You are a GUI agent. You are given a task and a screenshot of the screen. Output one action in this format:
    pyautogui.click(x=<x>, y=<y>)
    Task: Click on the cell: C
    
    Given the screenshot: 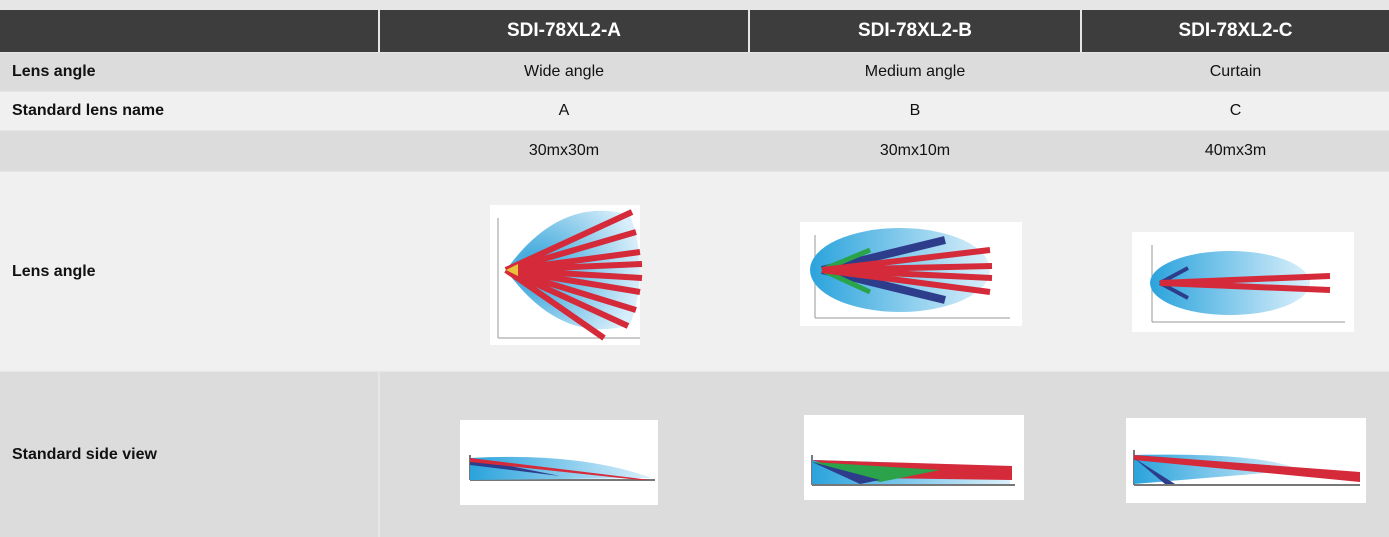 What is the action you would take?
    pyautogui.click(x=1235, y=110)
    